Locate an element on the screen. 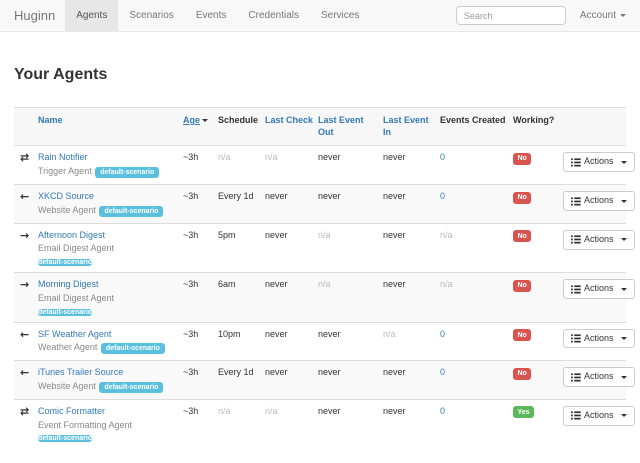 Image resolution: width=640 pixels, height=463 pixels. agent-type-label: Weather Agent is located at coordinates (68, 347).